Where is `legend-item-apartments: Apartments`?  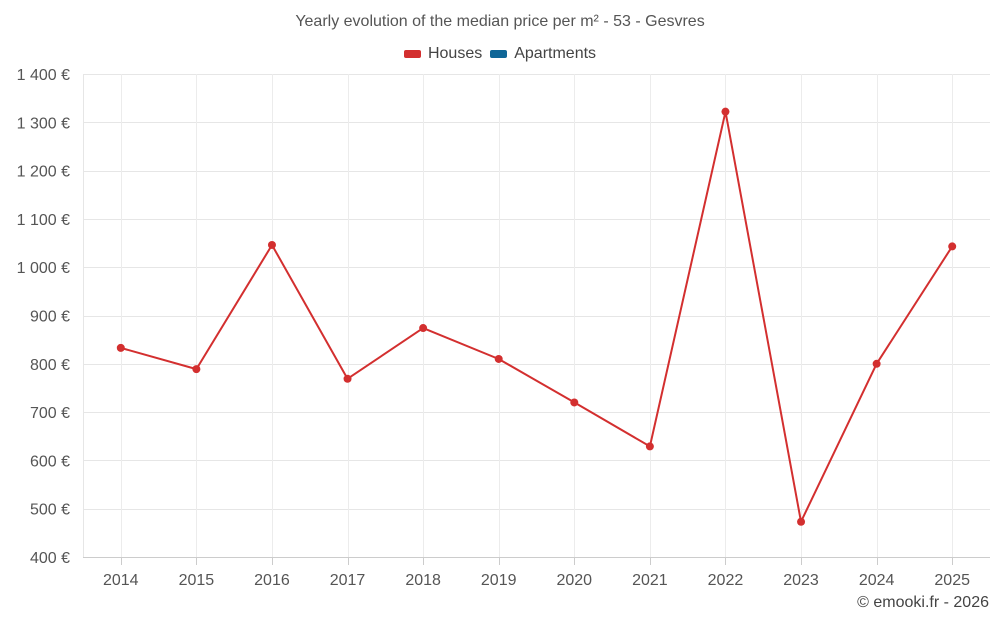
legend-item-apartments: Apartments is located at coordinates (543, 54).